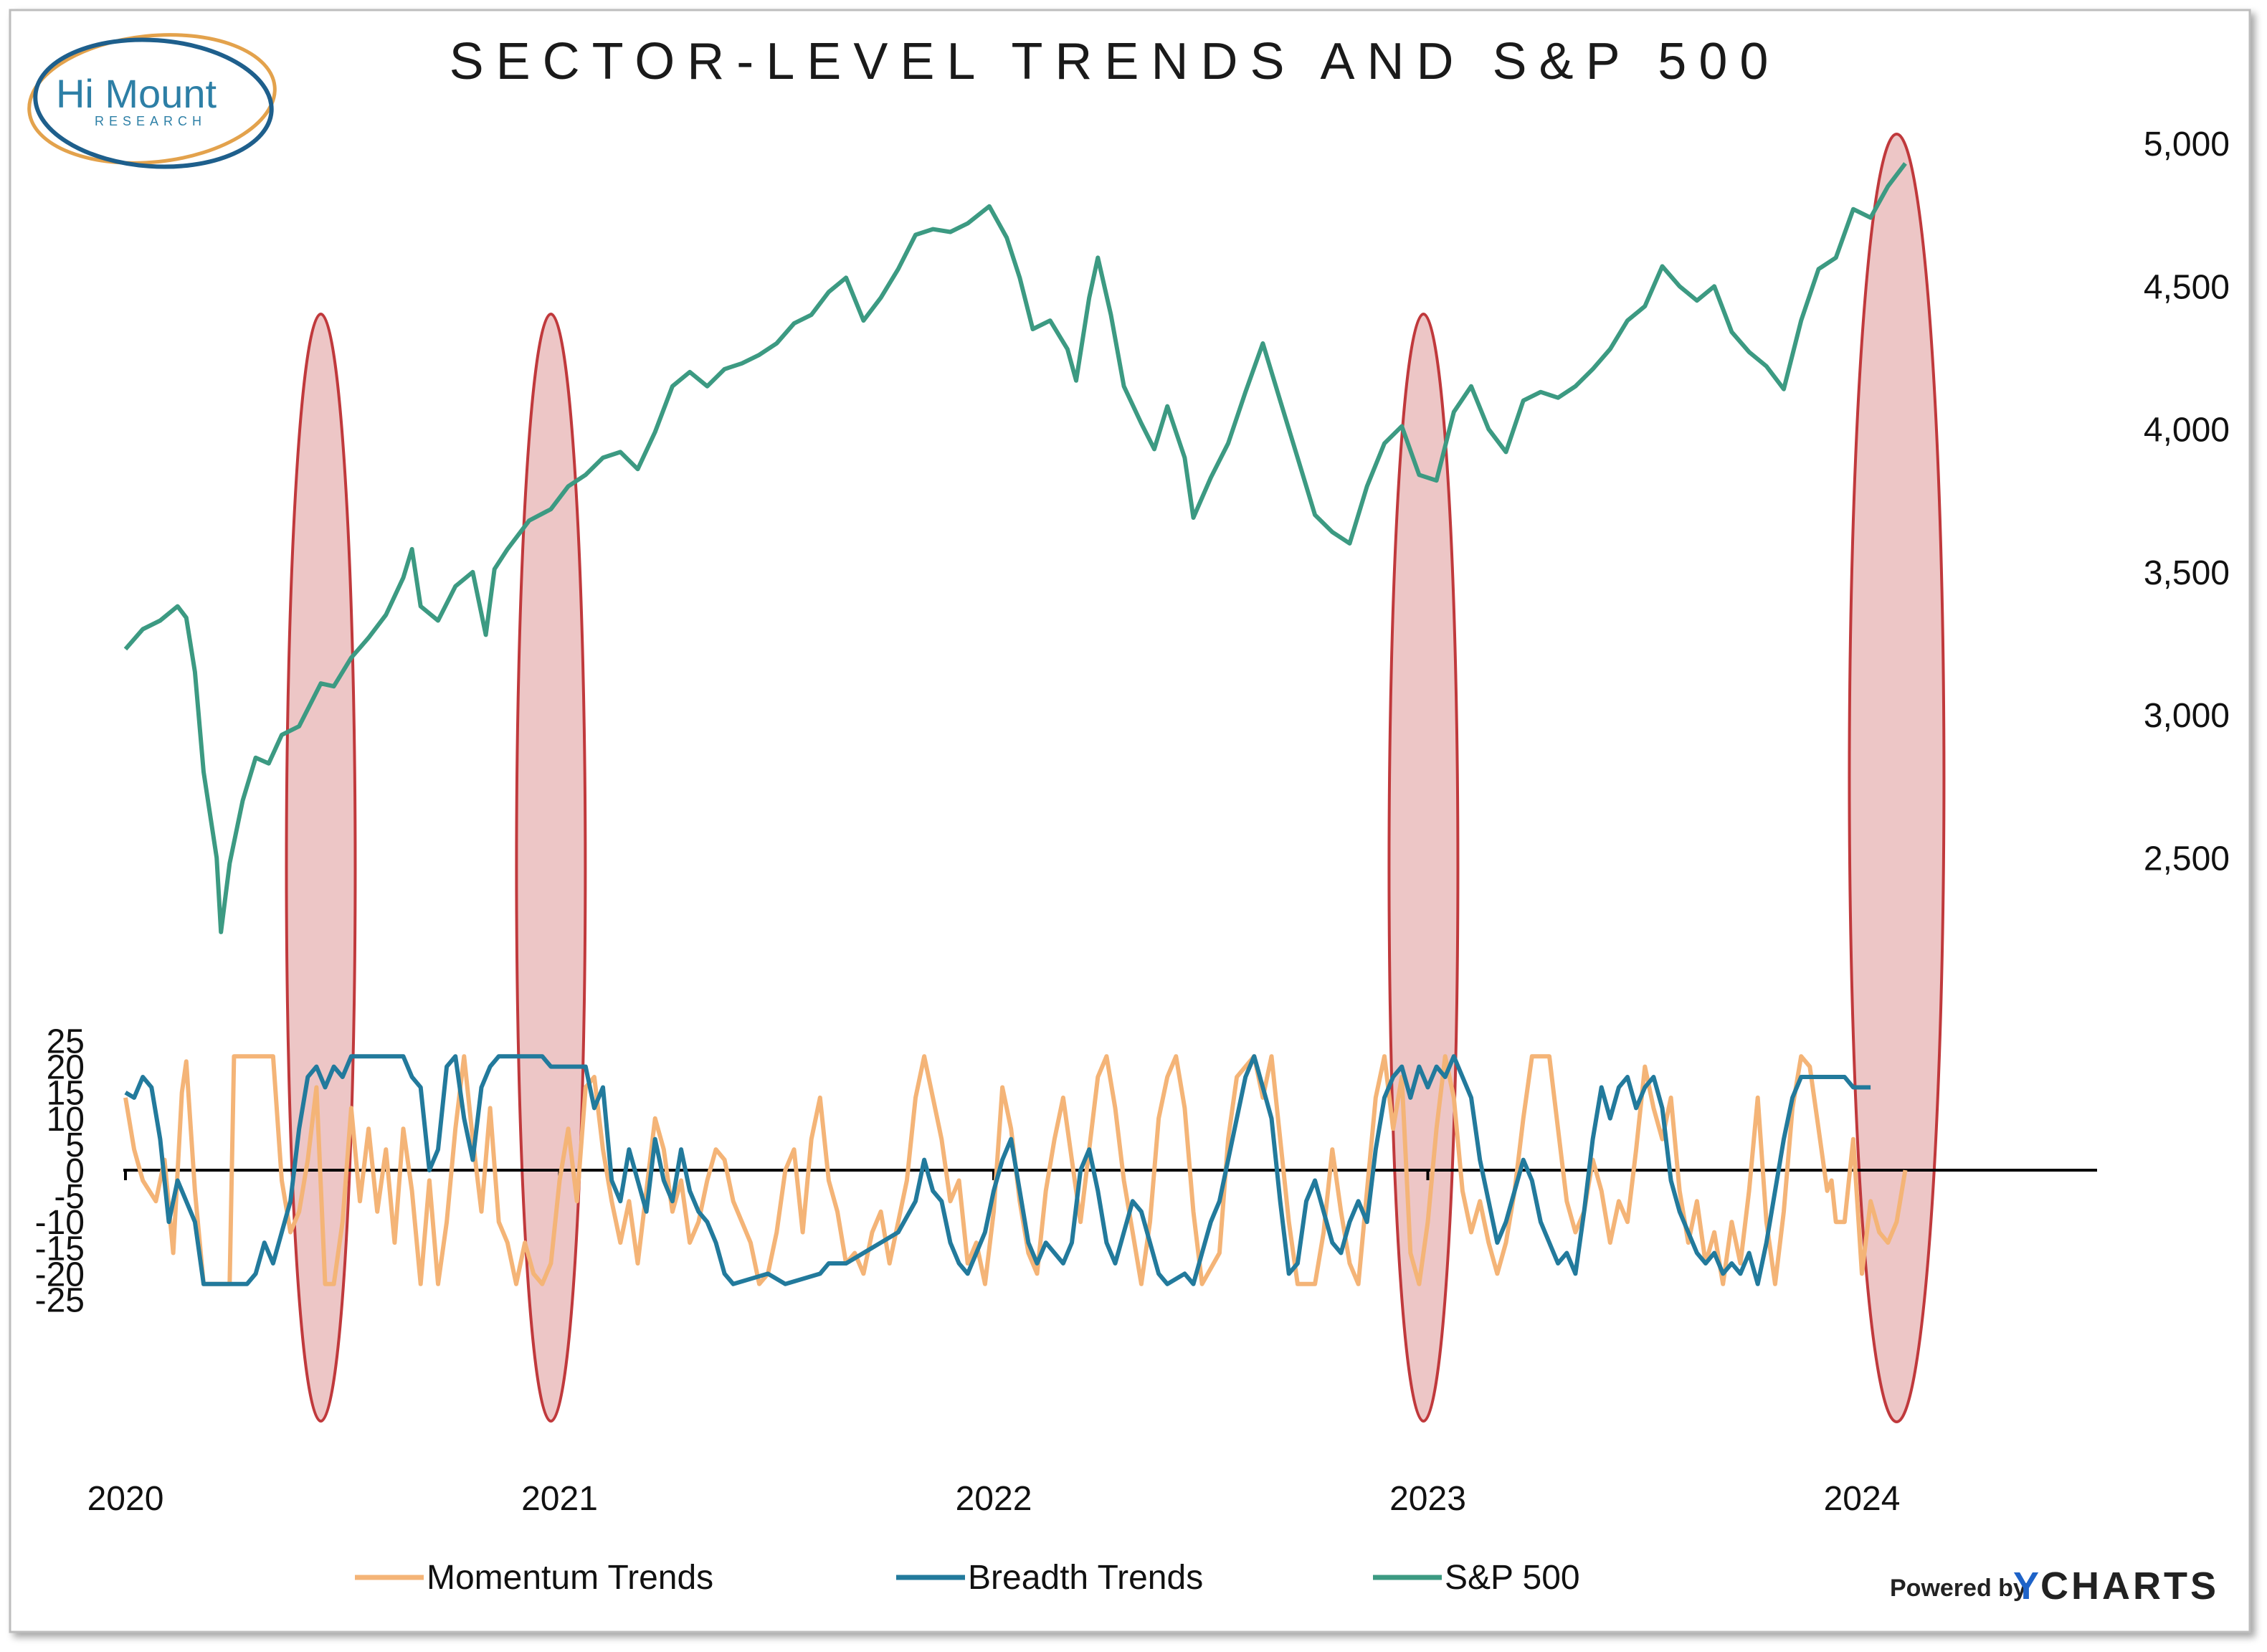 The height and width of the screenshot is (1652, 2267). Describe the element at coordinates (2187, 501) in the screenshot. I see `right-axis: 5,000 4,500 4,000 3,500 3,000 2,500` at that location.